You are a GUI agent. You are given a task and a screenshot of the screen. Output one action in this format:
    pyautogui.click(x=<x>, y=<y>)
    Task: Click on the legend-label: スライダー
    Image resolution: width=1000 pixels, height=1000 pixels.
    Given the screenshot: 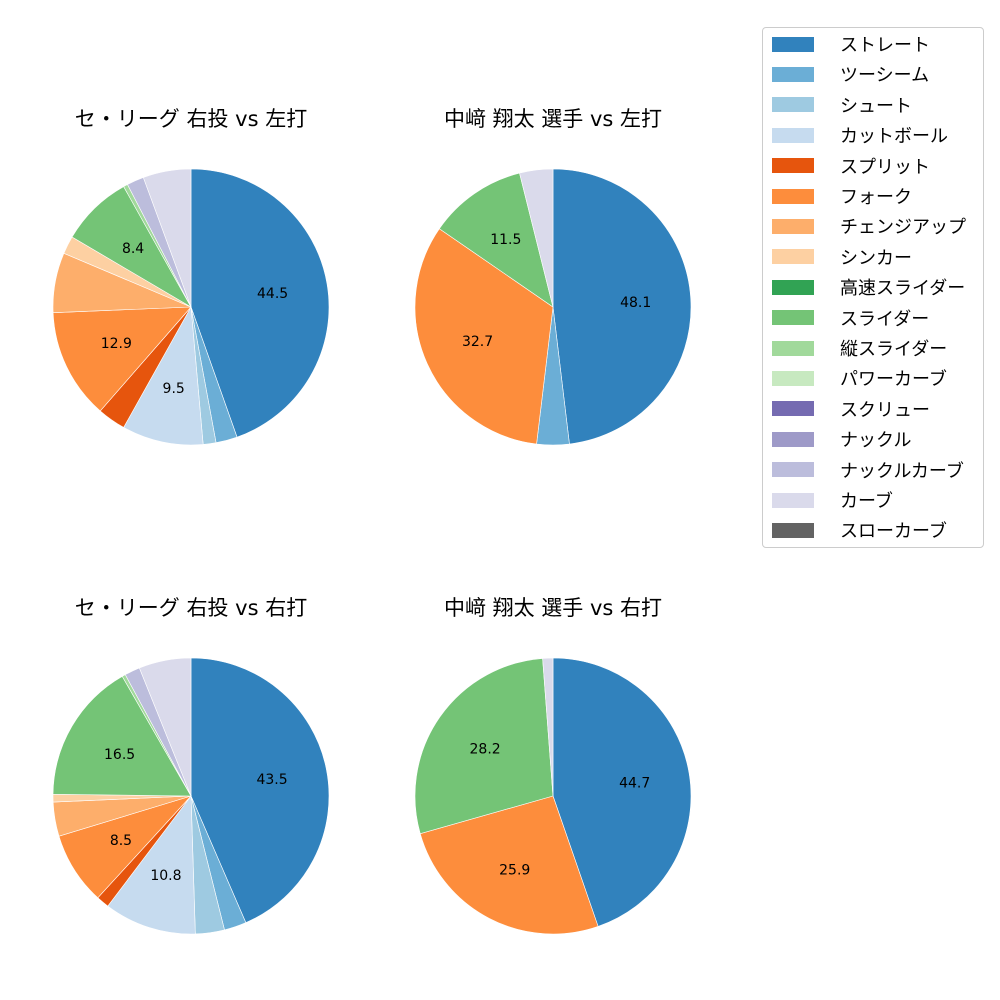 What is the action you would take?
    pyautogui.click(x=885, y=319)
    